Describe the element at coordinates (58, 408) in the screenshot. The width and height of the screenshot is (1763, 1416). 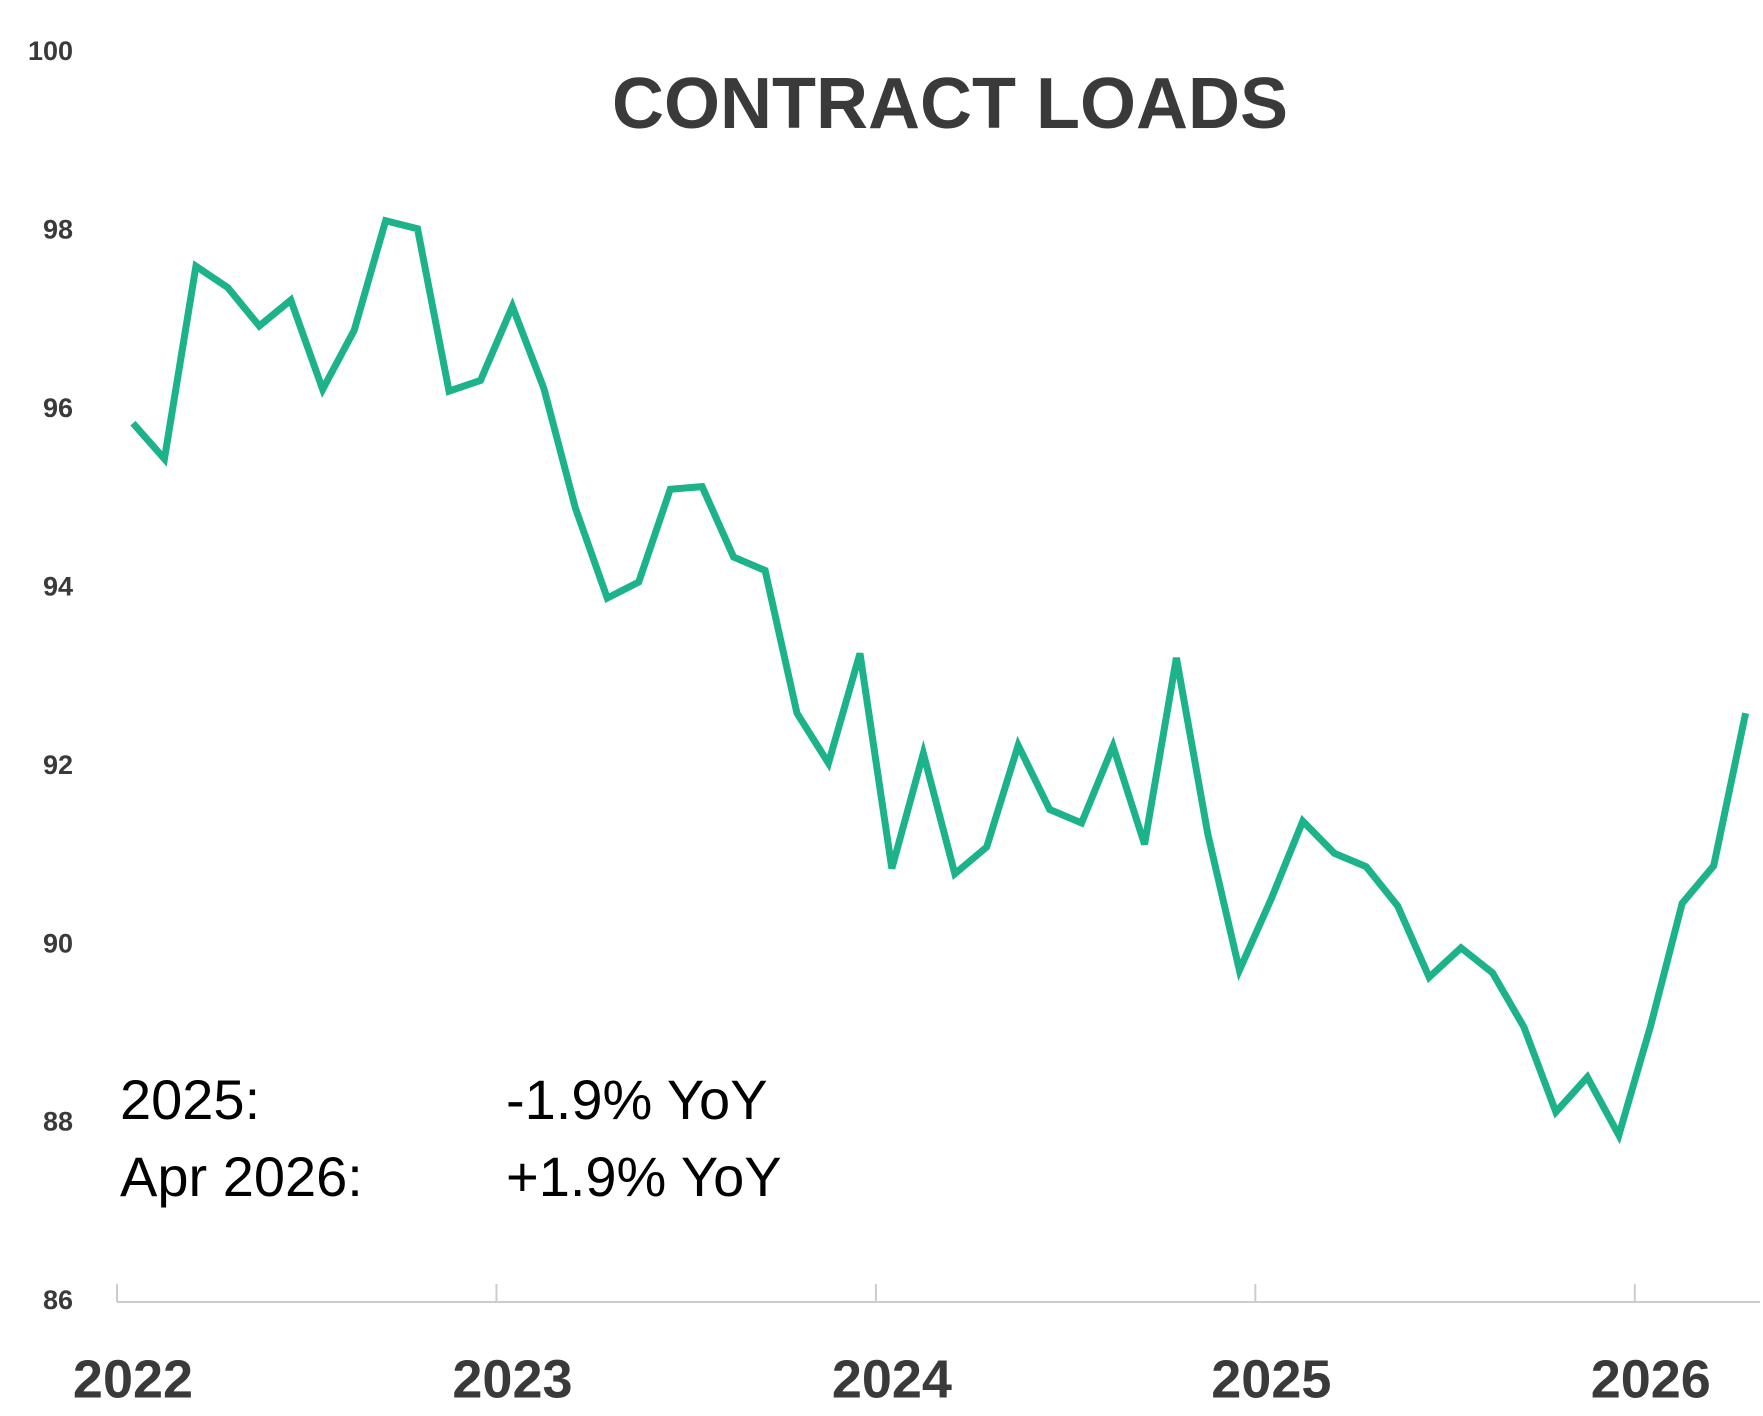
I see `y-tick-label: 96` at that location.